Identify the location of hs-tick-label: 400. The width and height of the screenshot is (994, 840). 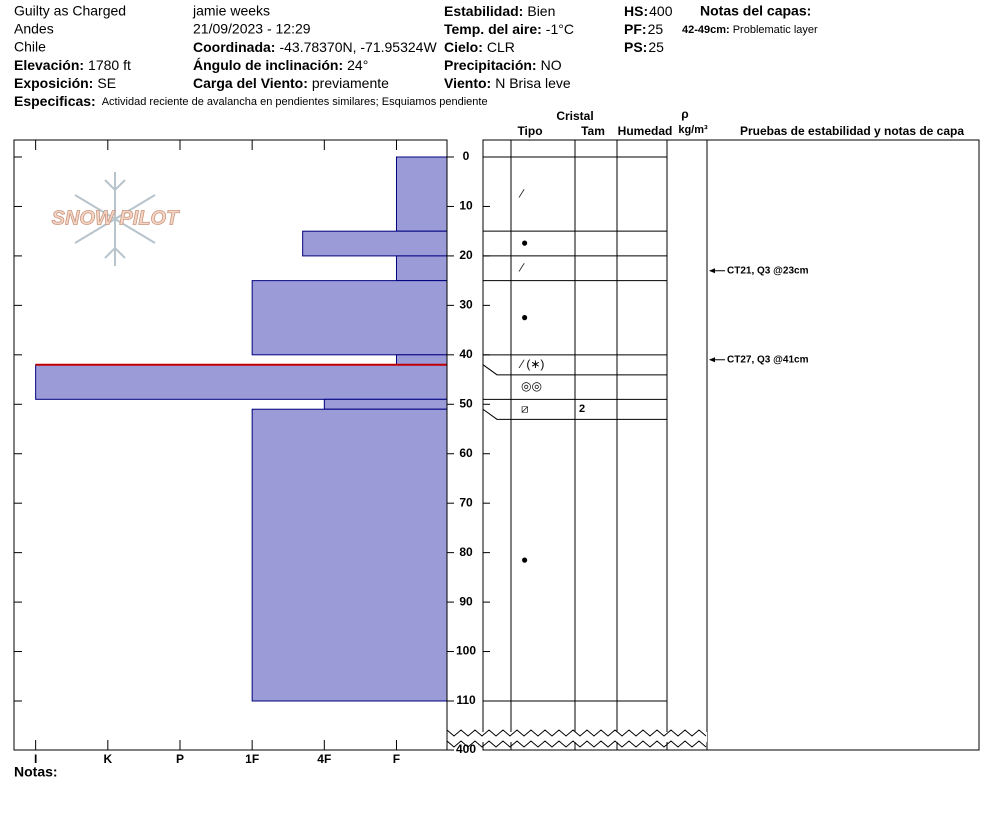
(466, 749).